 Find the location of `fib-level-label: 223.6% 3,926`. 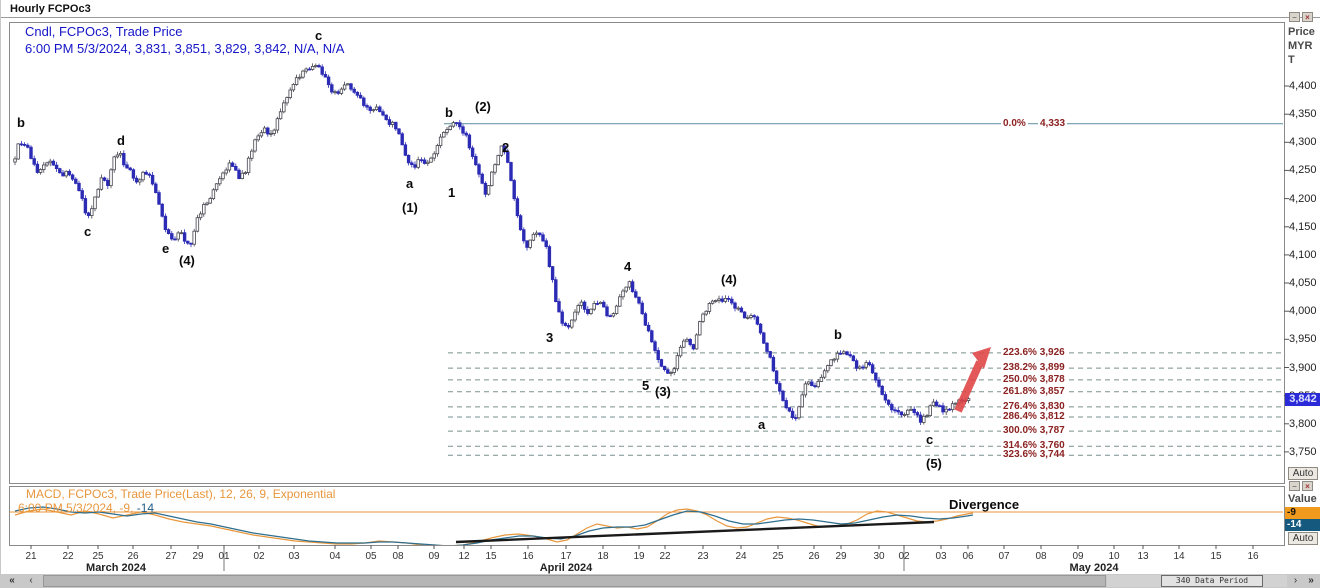

fib-level-label: 223.6% 3,926 is located at coordinates (1034, 352).